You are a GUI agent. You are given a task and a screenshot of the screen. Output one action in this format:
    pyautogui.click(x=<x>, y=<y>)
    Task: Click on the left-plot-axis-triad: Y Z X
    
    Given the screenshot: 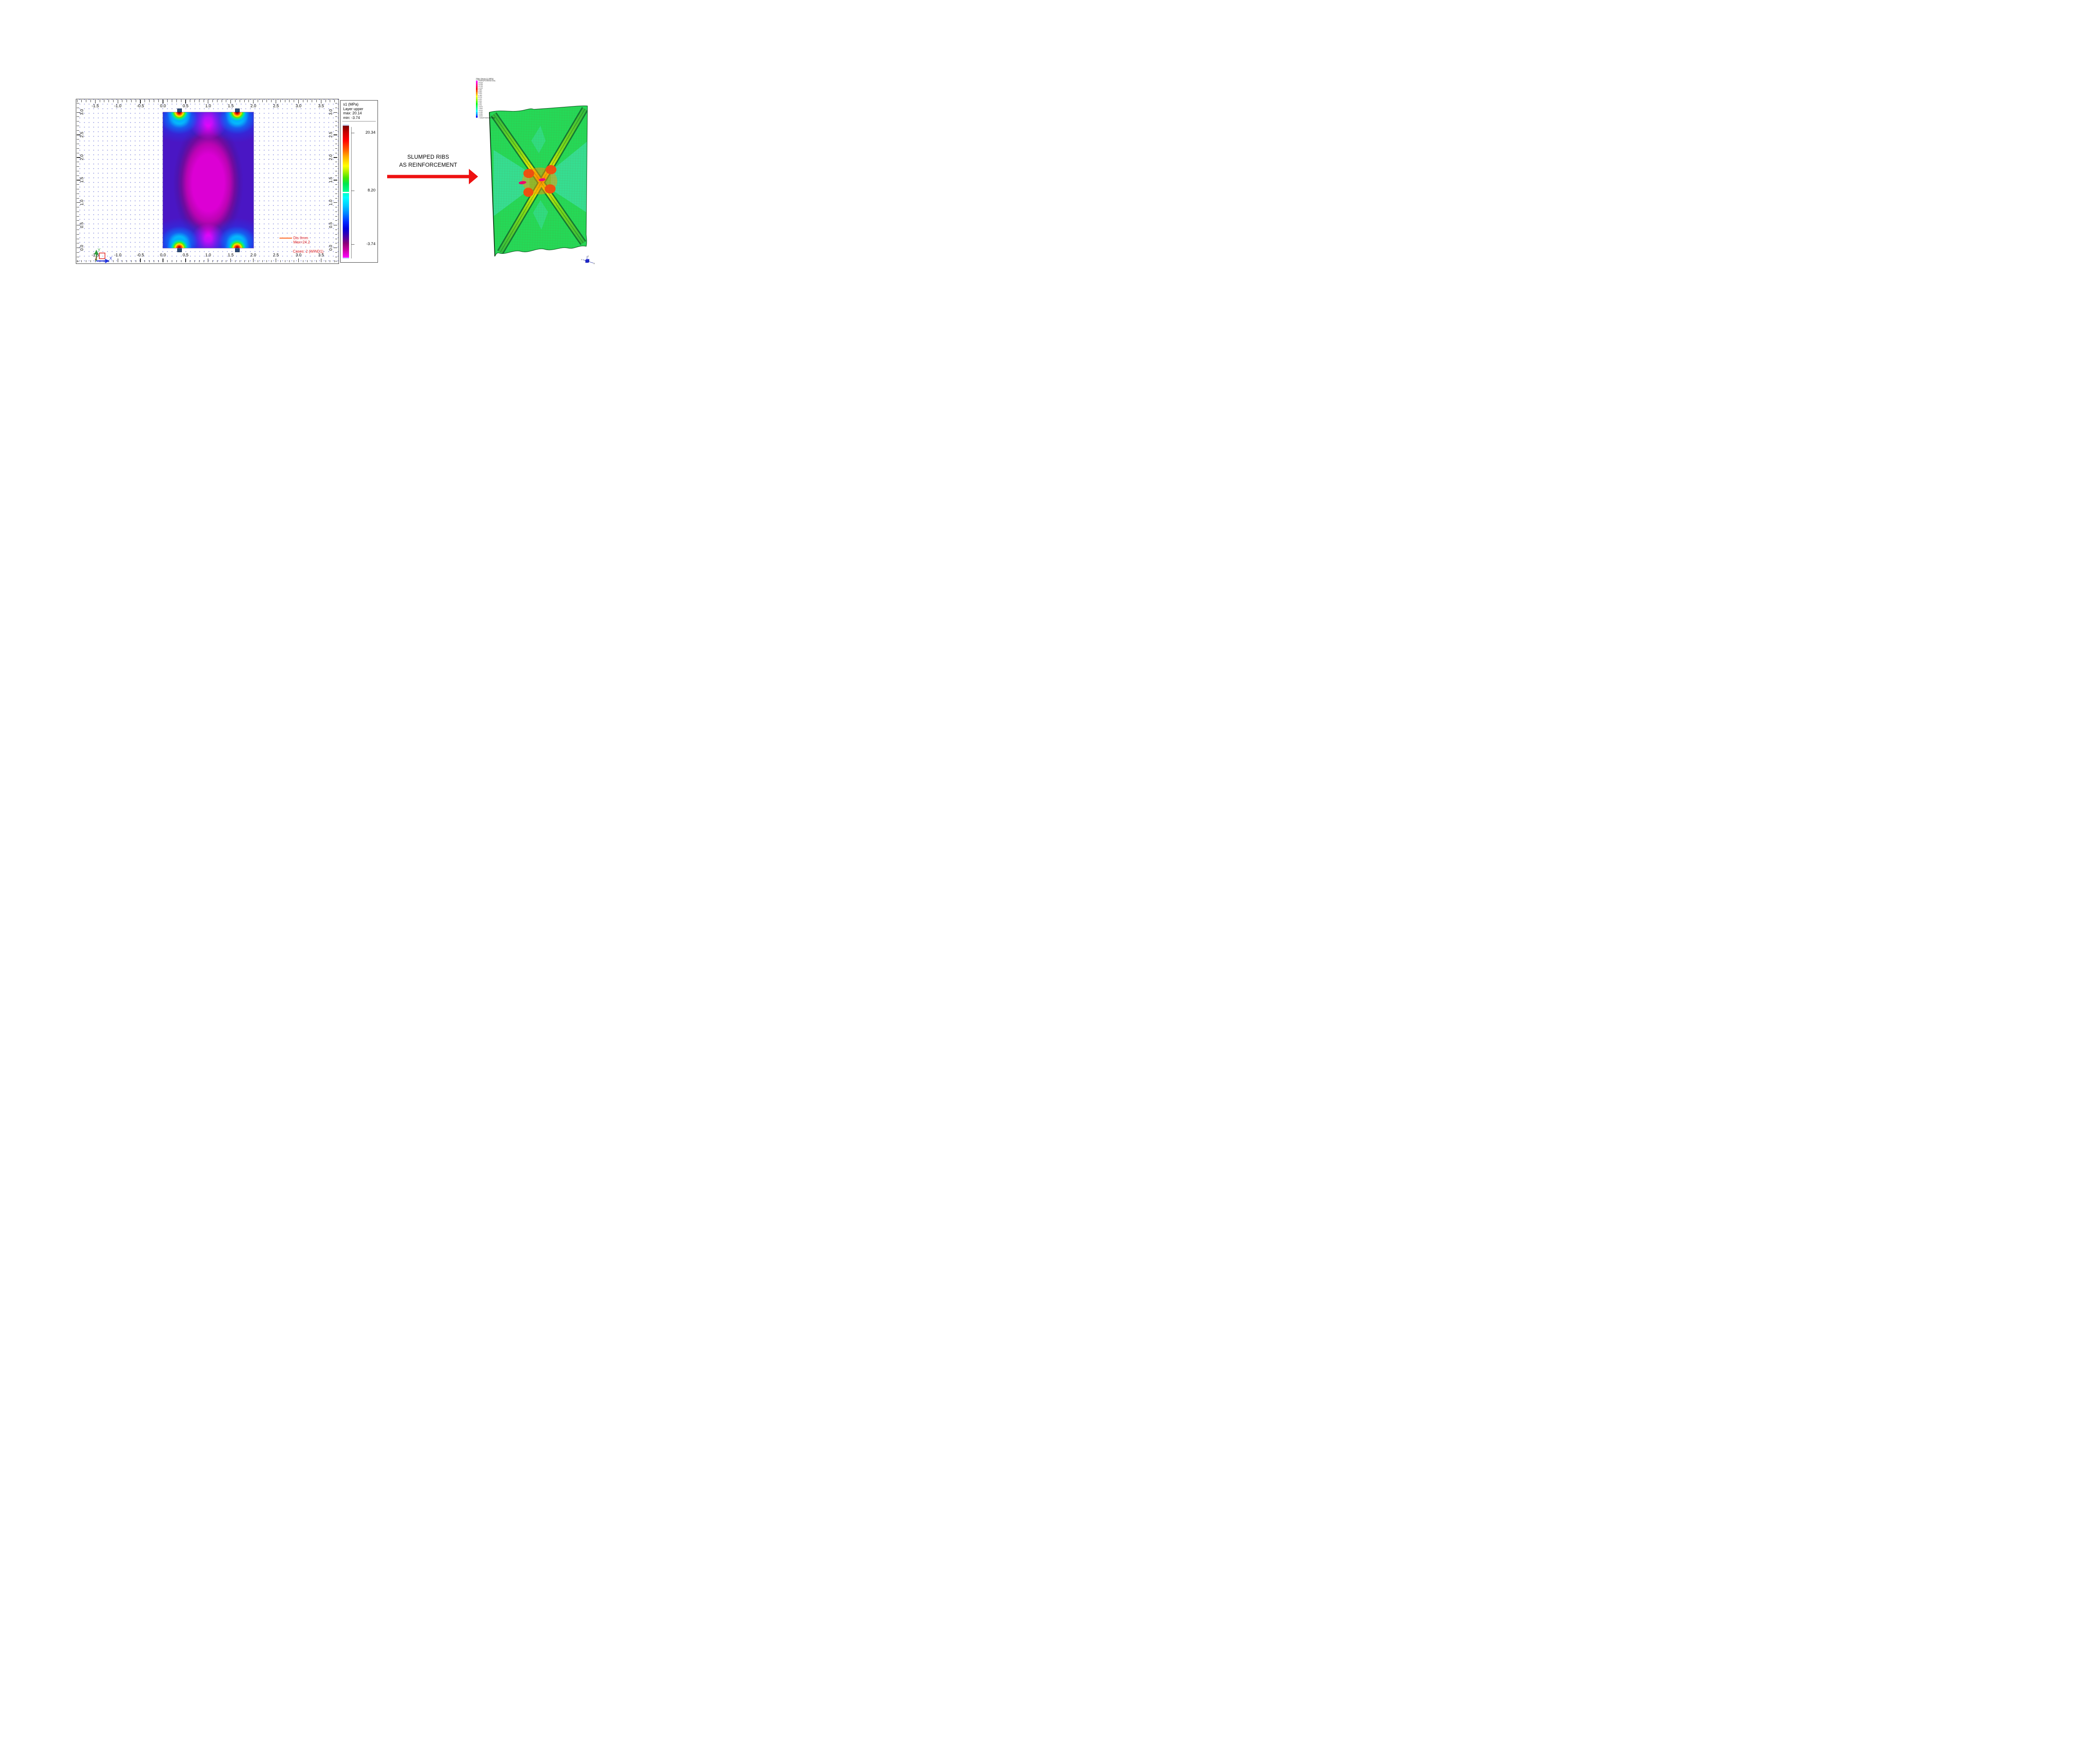 What is the action you would take?
    pyautogui.click(x=102, y=257)
    